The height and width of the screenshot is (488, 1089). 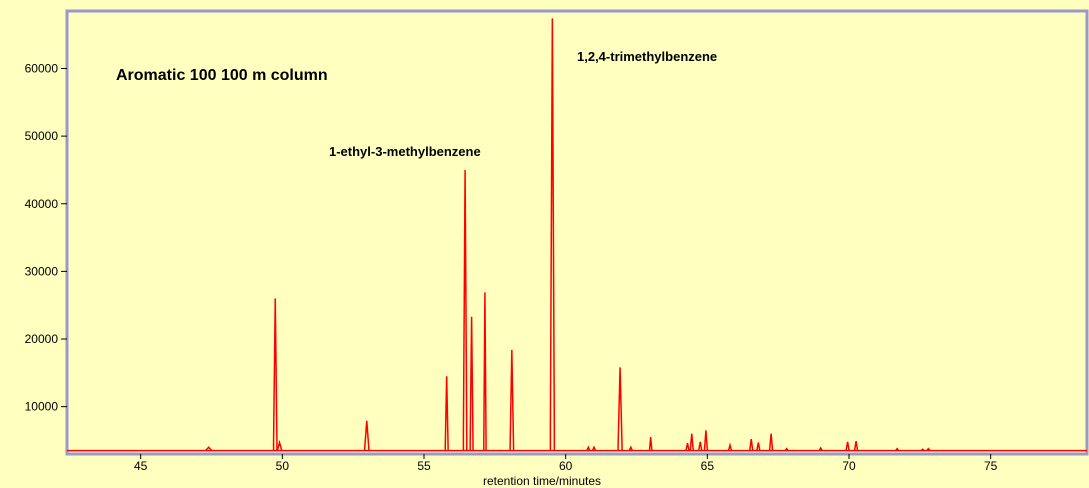 I want to click on y-tick-label: 50000, so click(x=42, y=136).